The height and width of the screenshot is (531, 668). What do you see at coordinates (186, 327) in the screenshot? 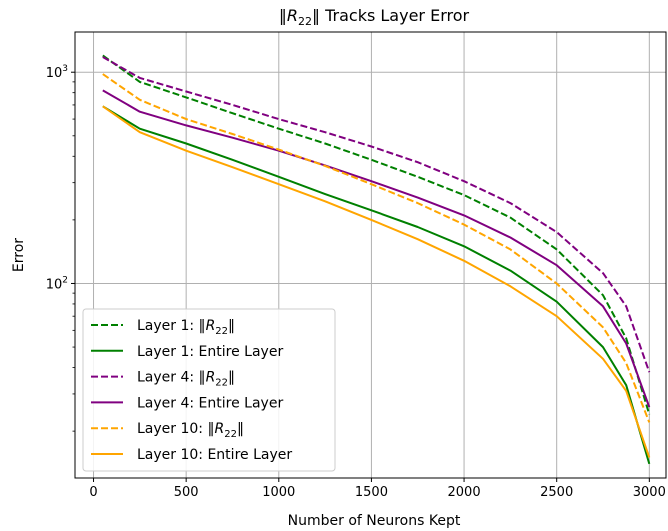
I see `legend-label: Layer 1: ‖R22‖` at bounding box center [186, 327].